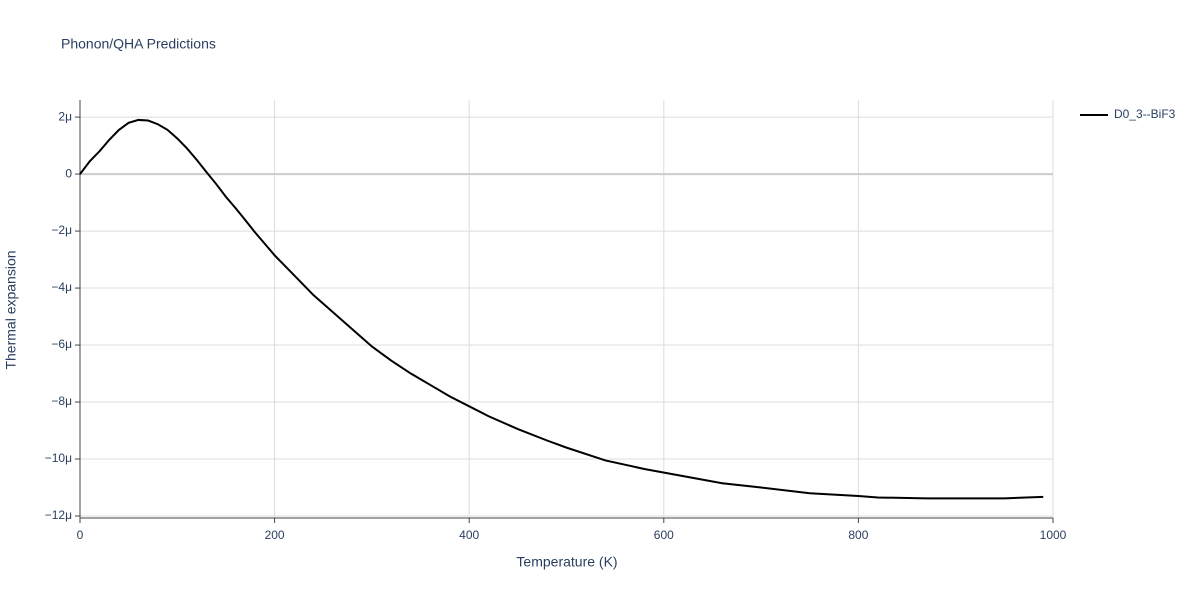  I want to click on y-tick-label: 0, so click(68, 173).